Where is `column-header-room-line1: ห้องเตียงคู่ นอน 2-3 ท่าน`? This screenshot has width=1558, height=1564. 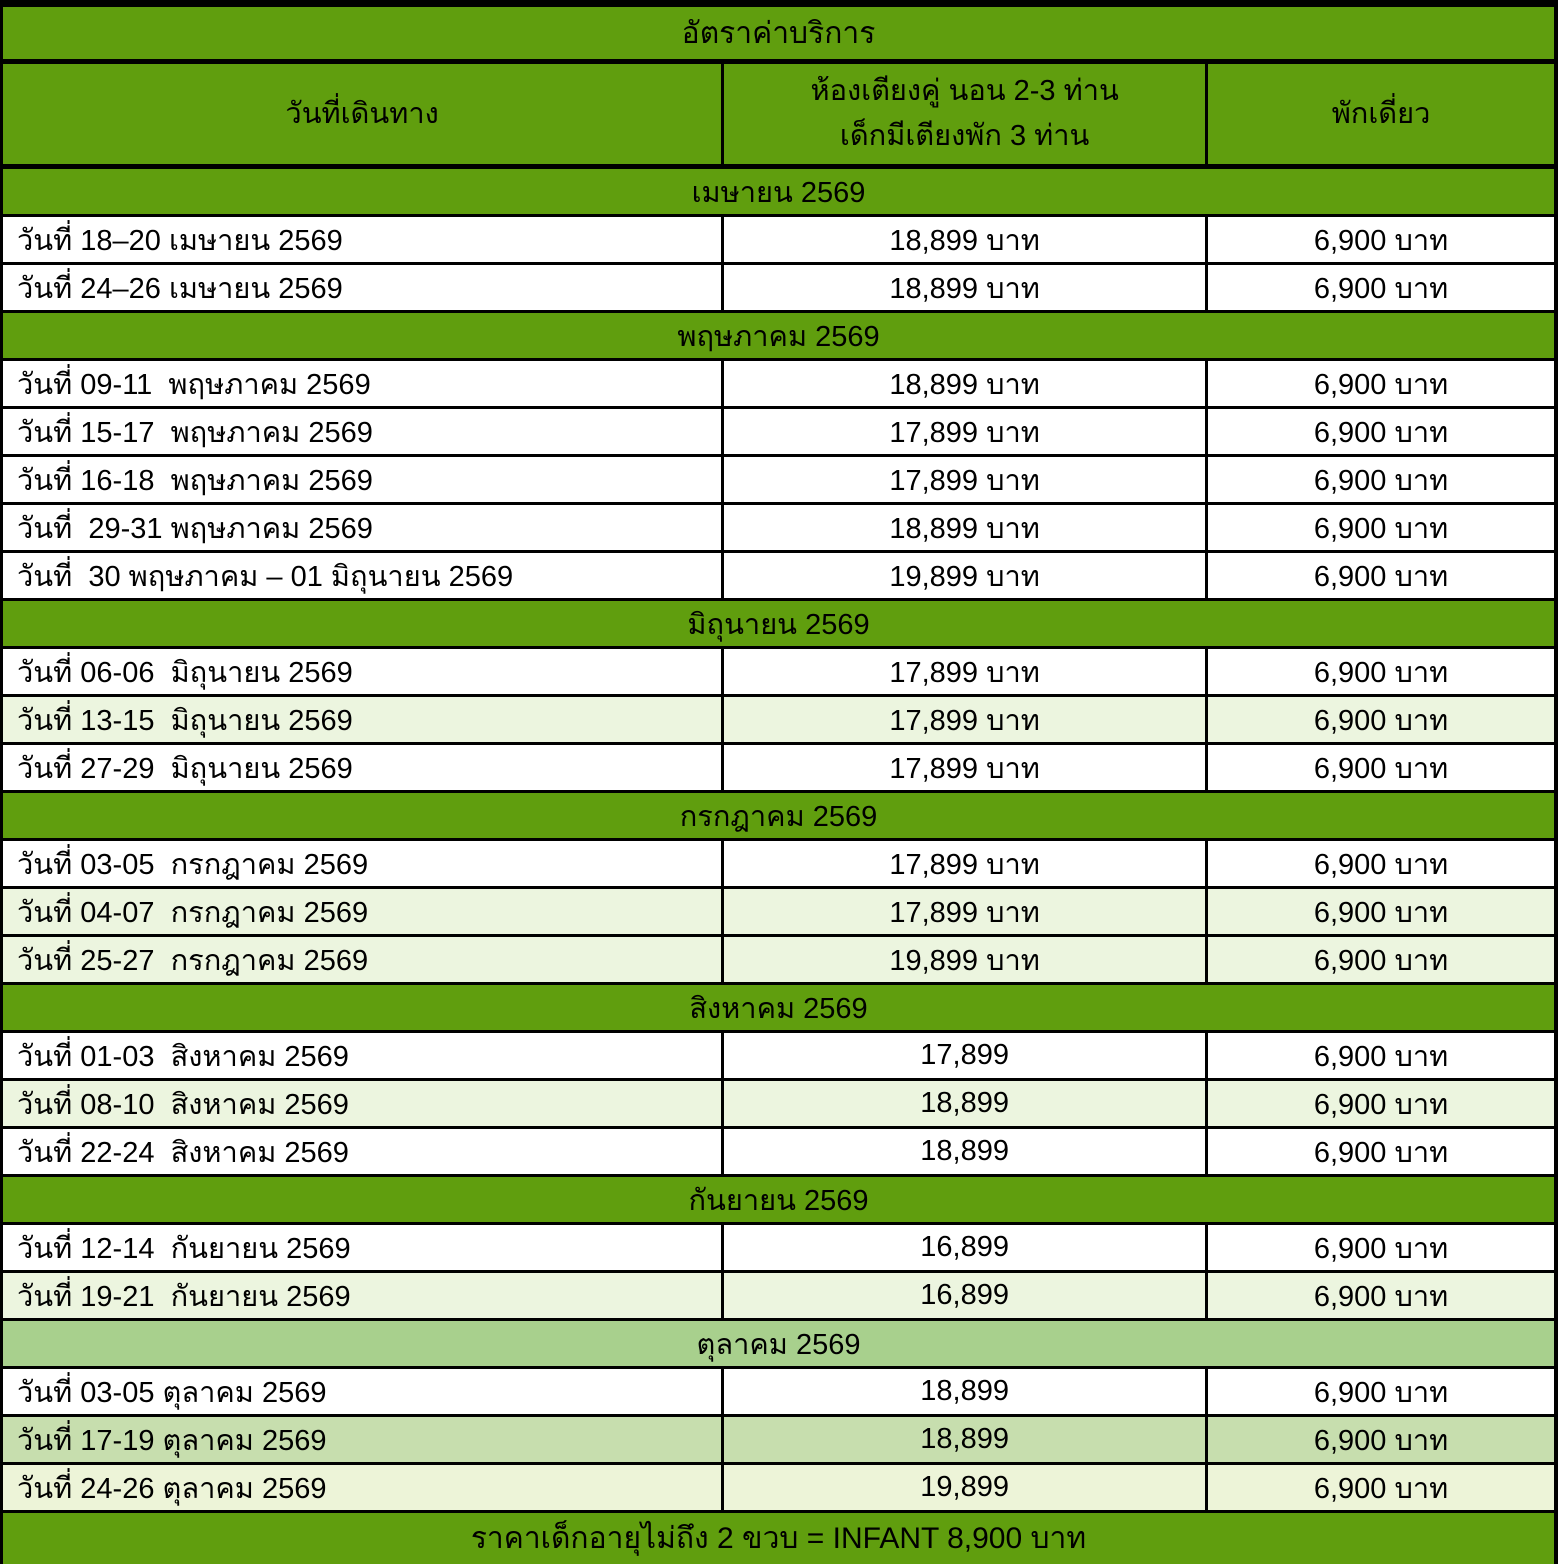 column-header-room-line1: ห้องเตียงคู่ นอน 2-3 ท่าน is located at coordinates (964, 91).